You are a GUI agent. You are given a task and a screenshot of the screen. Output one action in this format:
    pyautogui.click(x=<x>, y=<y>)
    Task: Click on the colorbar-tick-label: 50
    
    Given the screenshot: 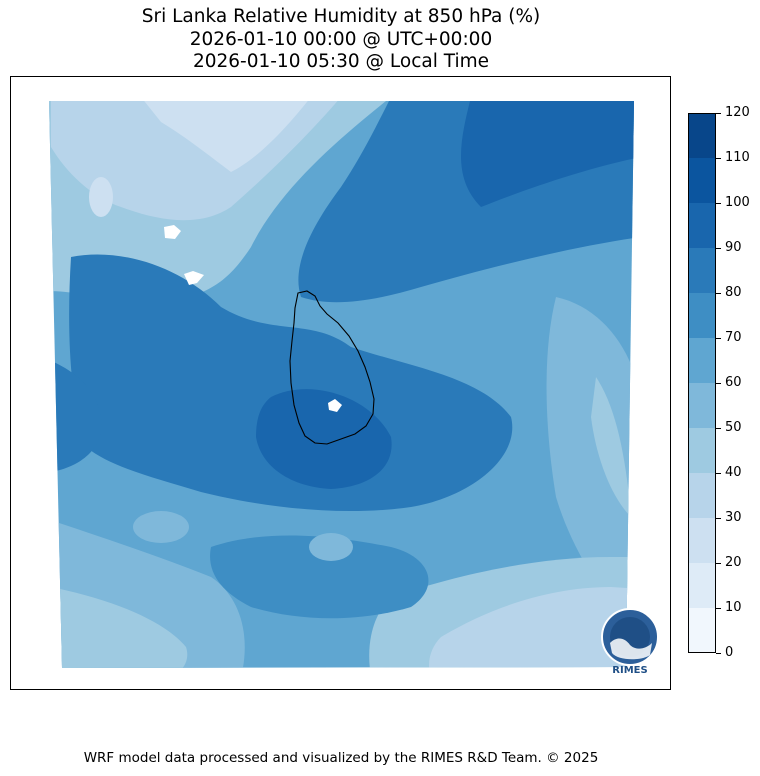 What is the action you would take?
    pyautogui.click(x=733, y=427)
    